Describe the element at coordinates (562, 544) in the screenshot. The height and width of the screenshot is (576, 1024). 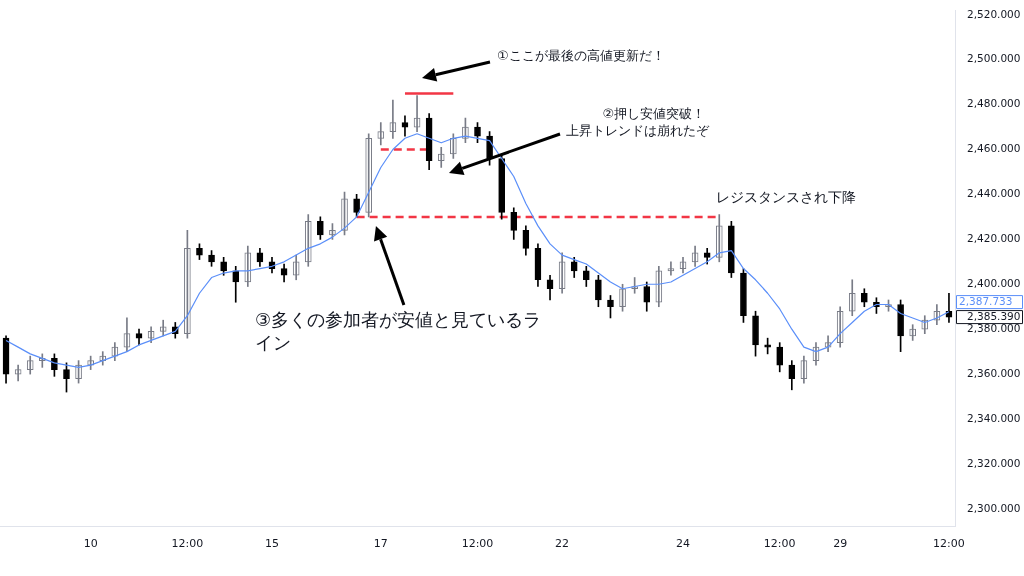
I see `x-tick-label: 22` at that location.